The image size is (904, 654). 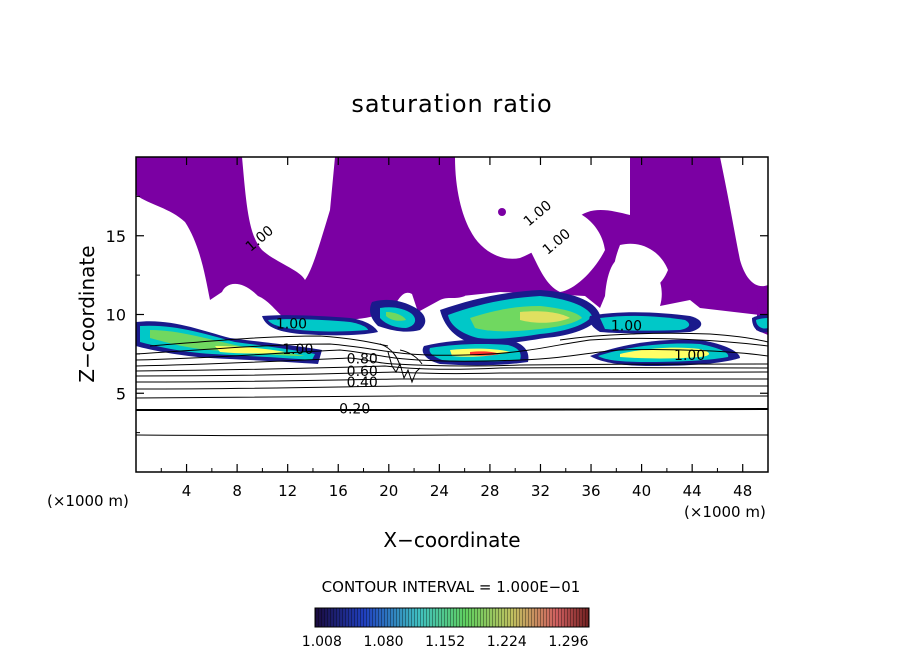 I want to click on colorbar-tick-label: 1.080, so click(x=383, y=642).